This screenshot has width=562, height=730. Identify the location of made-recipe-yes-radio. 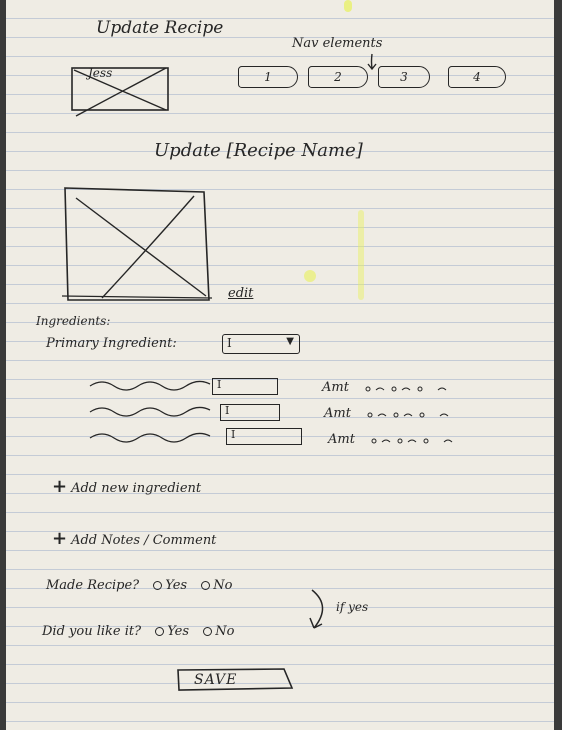
(158, 585).